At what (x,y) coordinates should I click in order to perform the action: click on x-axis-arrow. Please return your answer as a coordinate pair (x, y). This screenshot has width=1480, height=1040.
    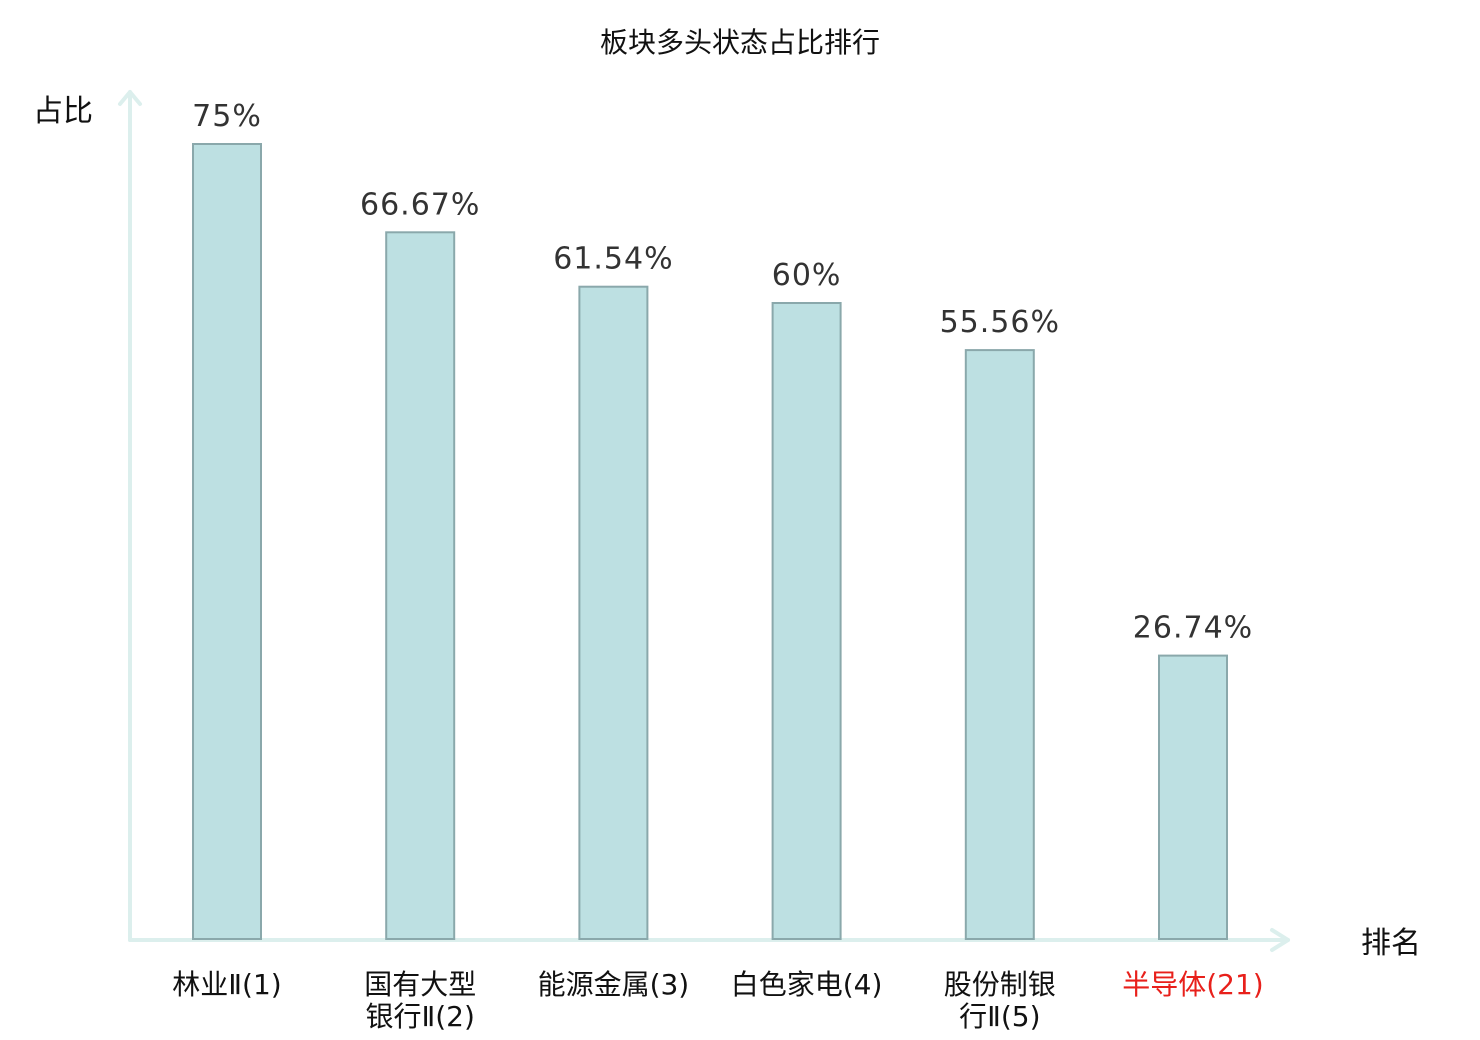
    Looking at the image, I should click on (1280, 940).